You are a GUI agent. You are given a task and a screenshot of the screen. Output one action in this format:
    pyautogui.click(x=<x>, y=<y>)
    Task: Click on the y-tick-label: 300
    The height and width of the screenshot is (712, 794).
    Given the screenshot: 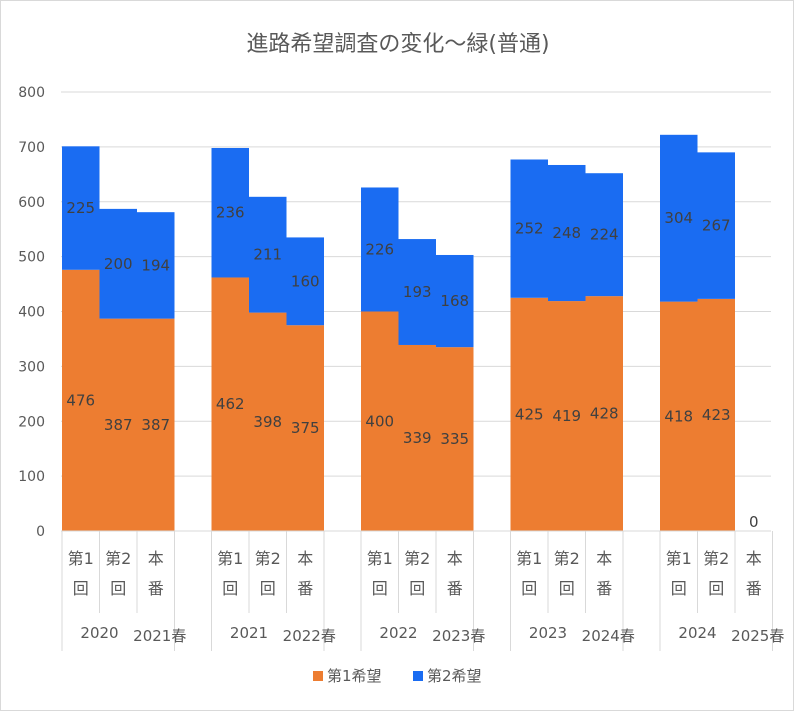 What is the action you would take?
    pyautogui.click(x=31, y=367)
    